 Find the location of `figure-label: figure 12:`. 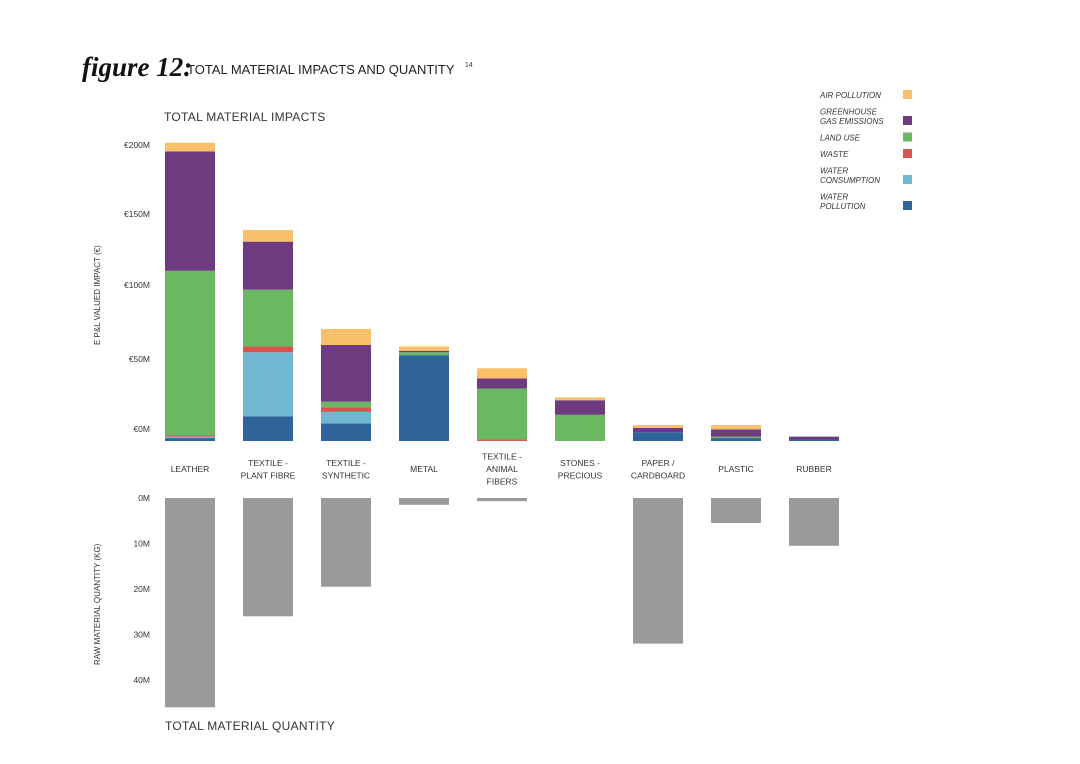

figure-label: figure 12: is located at coordinates (137, 67).